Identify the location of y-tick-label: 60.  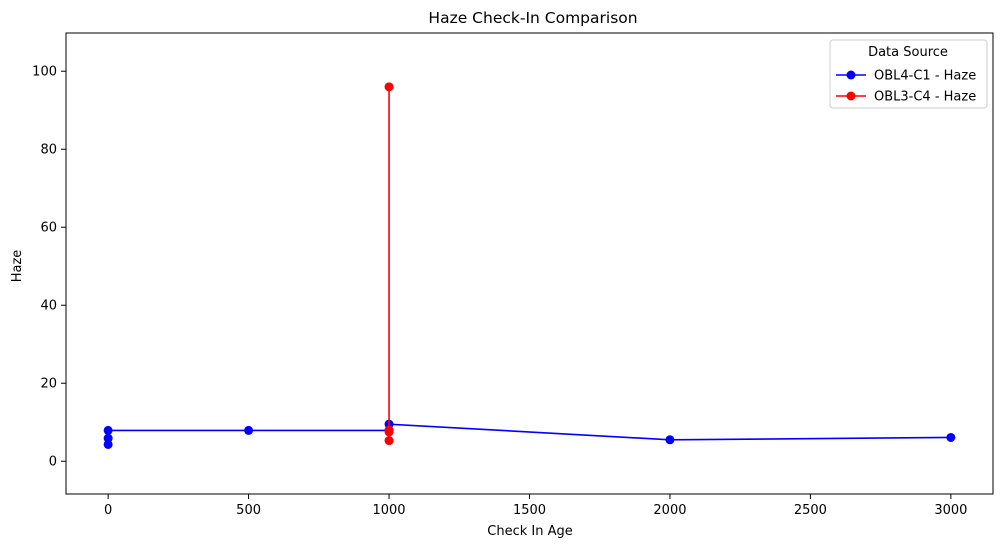
(48, 228).